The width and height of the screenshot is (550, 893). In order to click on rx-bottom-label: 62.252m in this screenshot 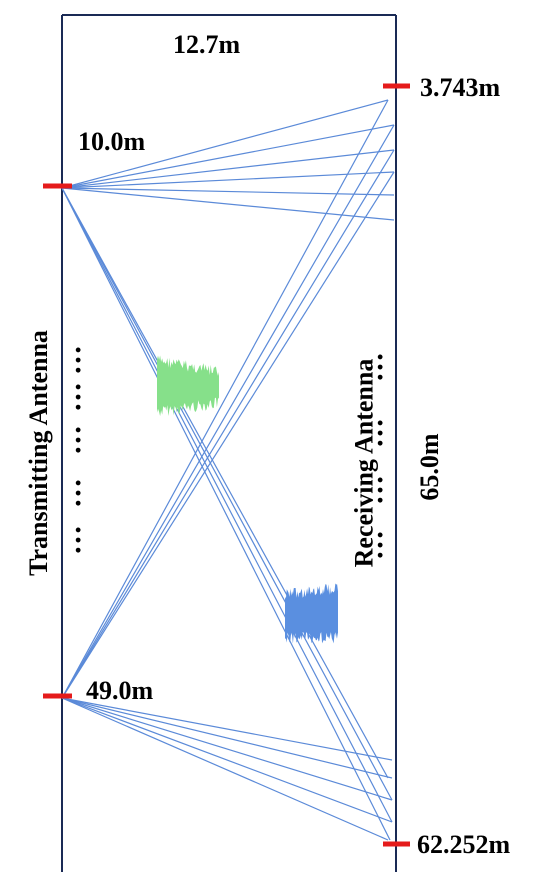, I will do `click(464, 844)`.